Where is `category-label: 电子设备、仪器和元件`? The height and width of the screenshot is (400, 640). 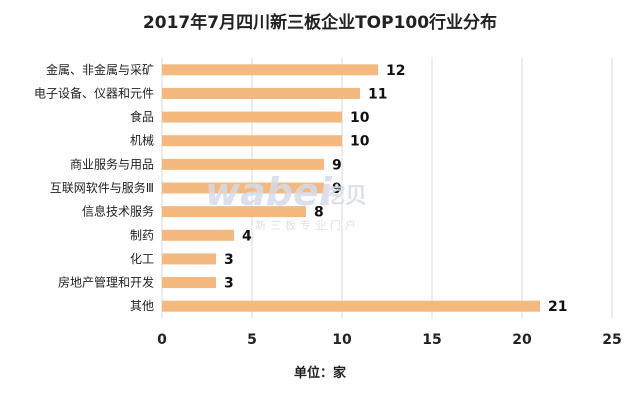
category-label: 电子设备、仪器和元件 is located at coordinates (94, 93).